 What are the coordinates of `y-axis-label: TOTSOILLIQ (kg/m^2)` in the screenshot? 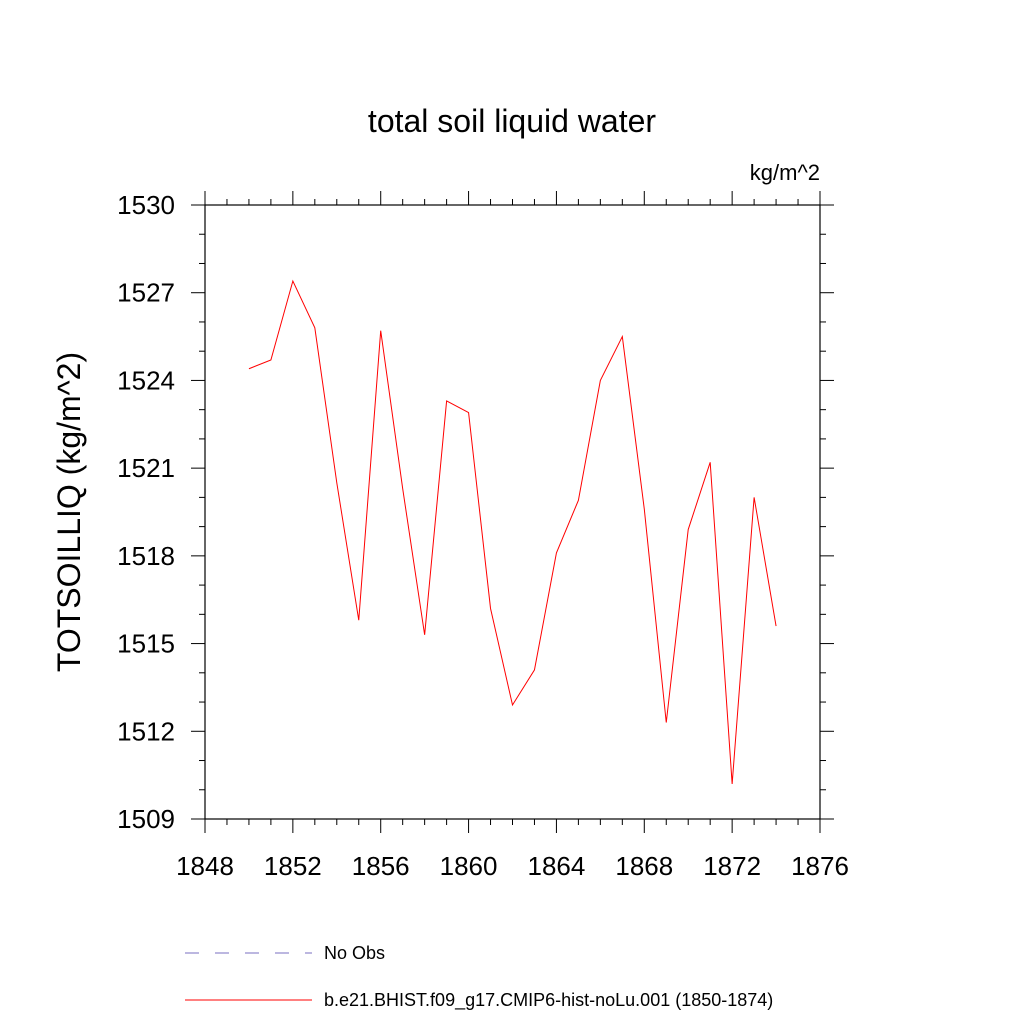 It's located at (69, 512).